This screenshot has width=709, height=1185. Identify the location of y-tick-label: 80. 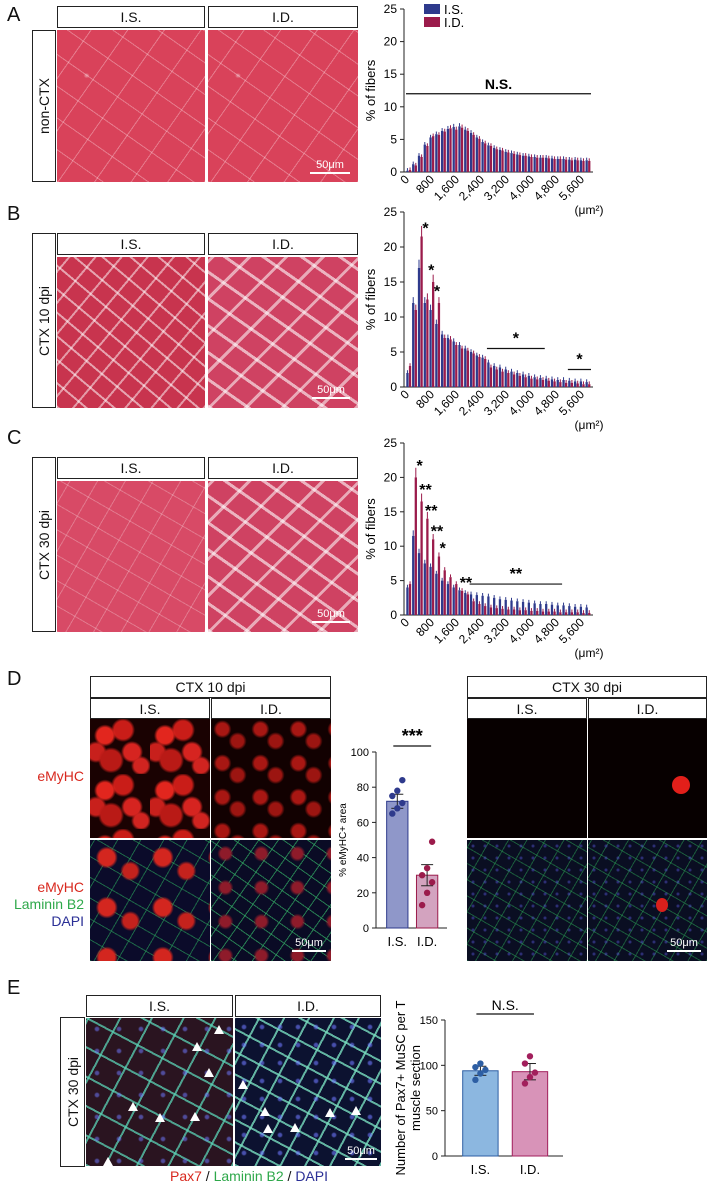
(363, 788).